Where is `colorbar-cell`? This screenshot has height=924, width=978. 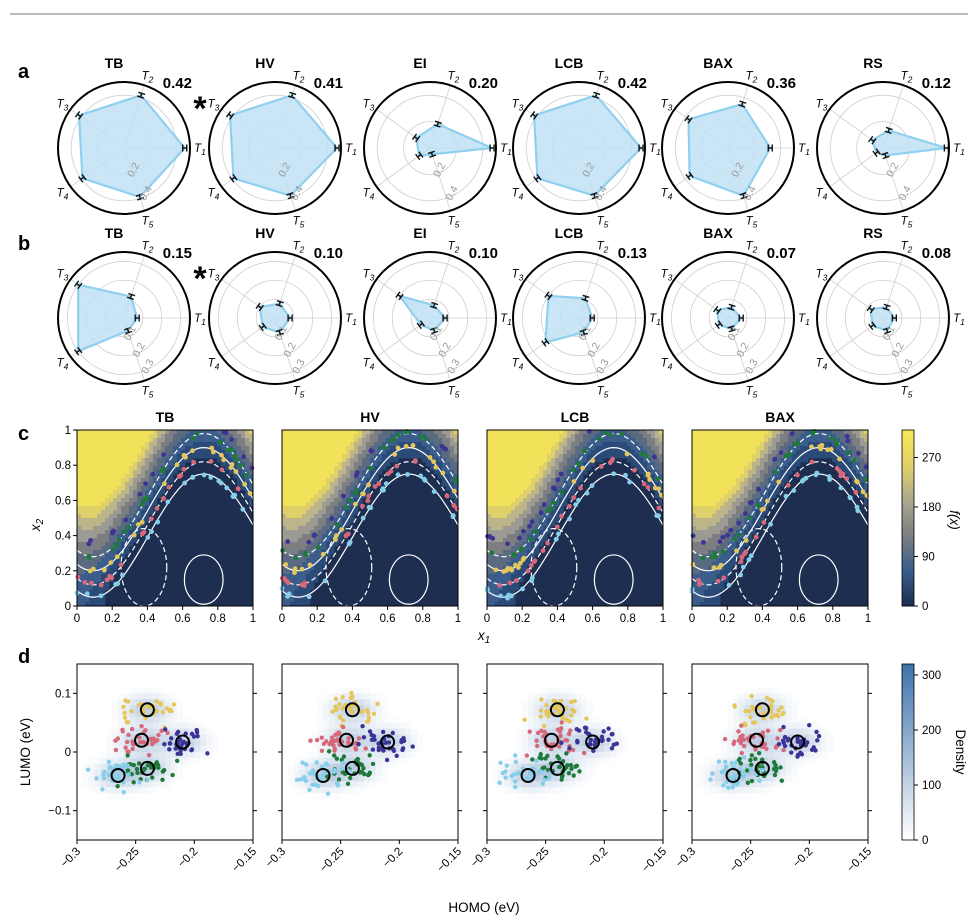
colorbar-cell is located at coordinates (908, 437).